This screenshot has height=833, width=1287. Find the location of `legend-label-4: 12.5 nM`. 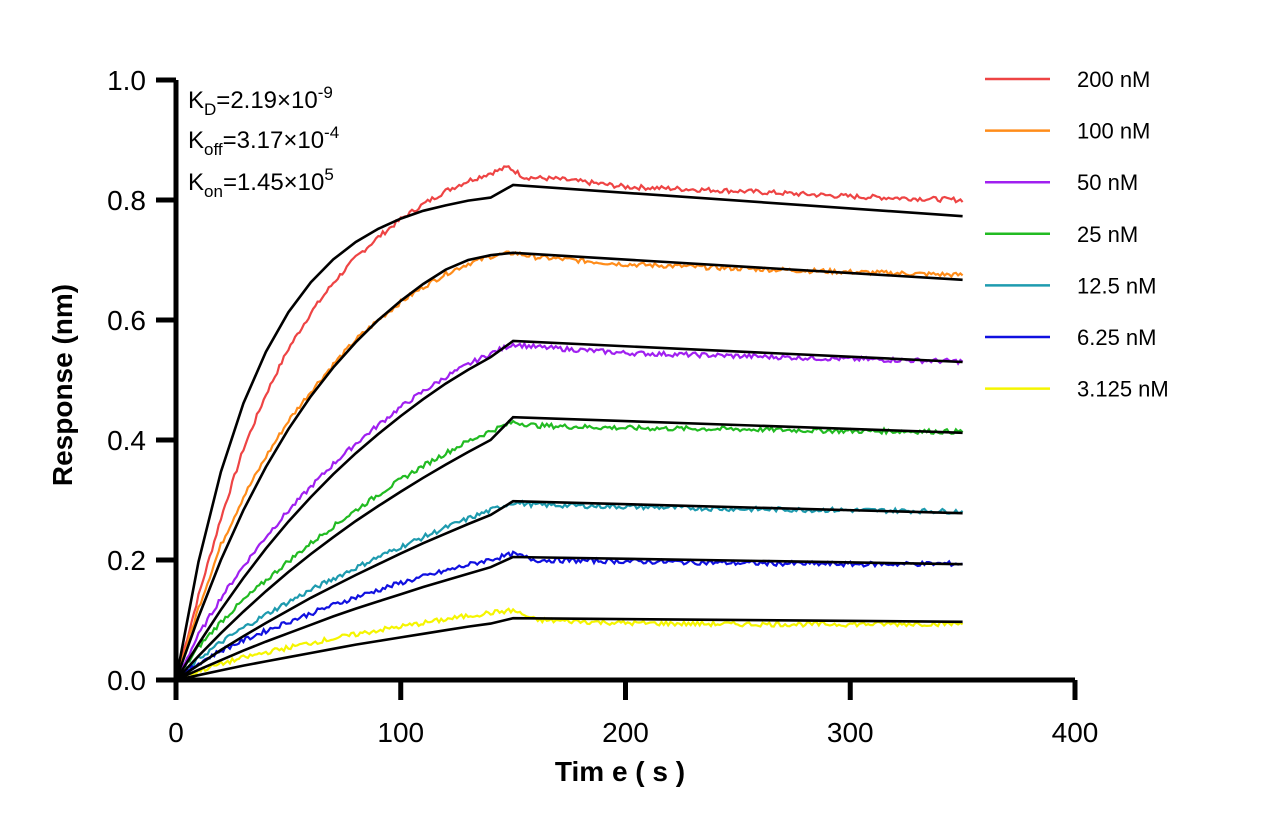

legend-label-4: 12.5 nM is located at coordinates (1117, 285).